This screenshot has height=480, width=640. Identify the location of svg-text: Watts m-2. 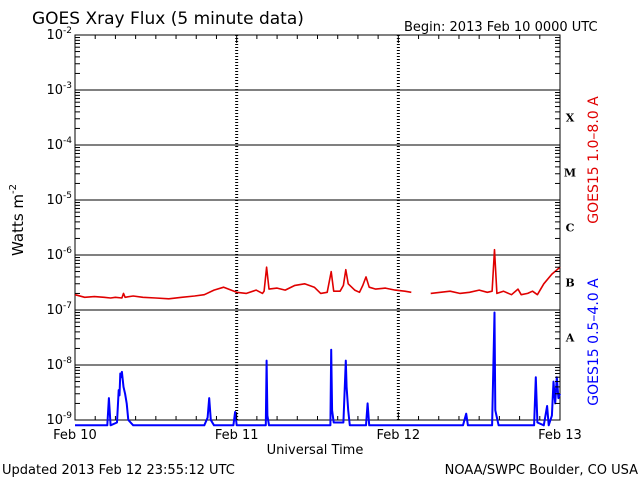
(17, 220).